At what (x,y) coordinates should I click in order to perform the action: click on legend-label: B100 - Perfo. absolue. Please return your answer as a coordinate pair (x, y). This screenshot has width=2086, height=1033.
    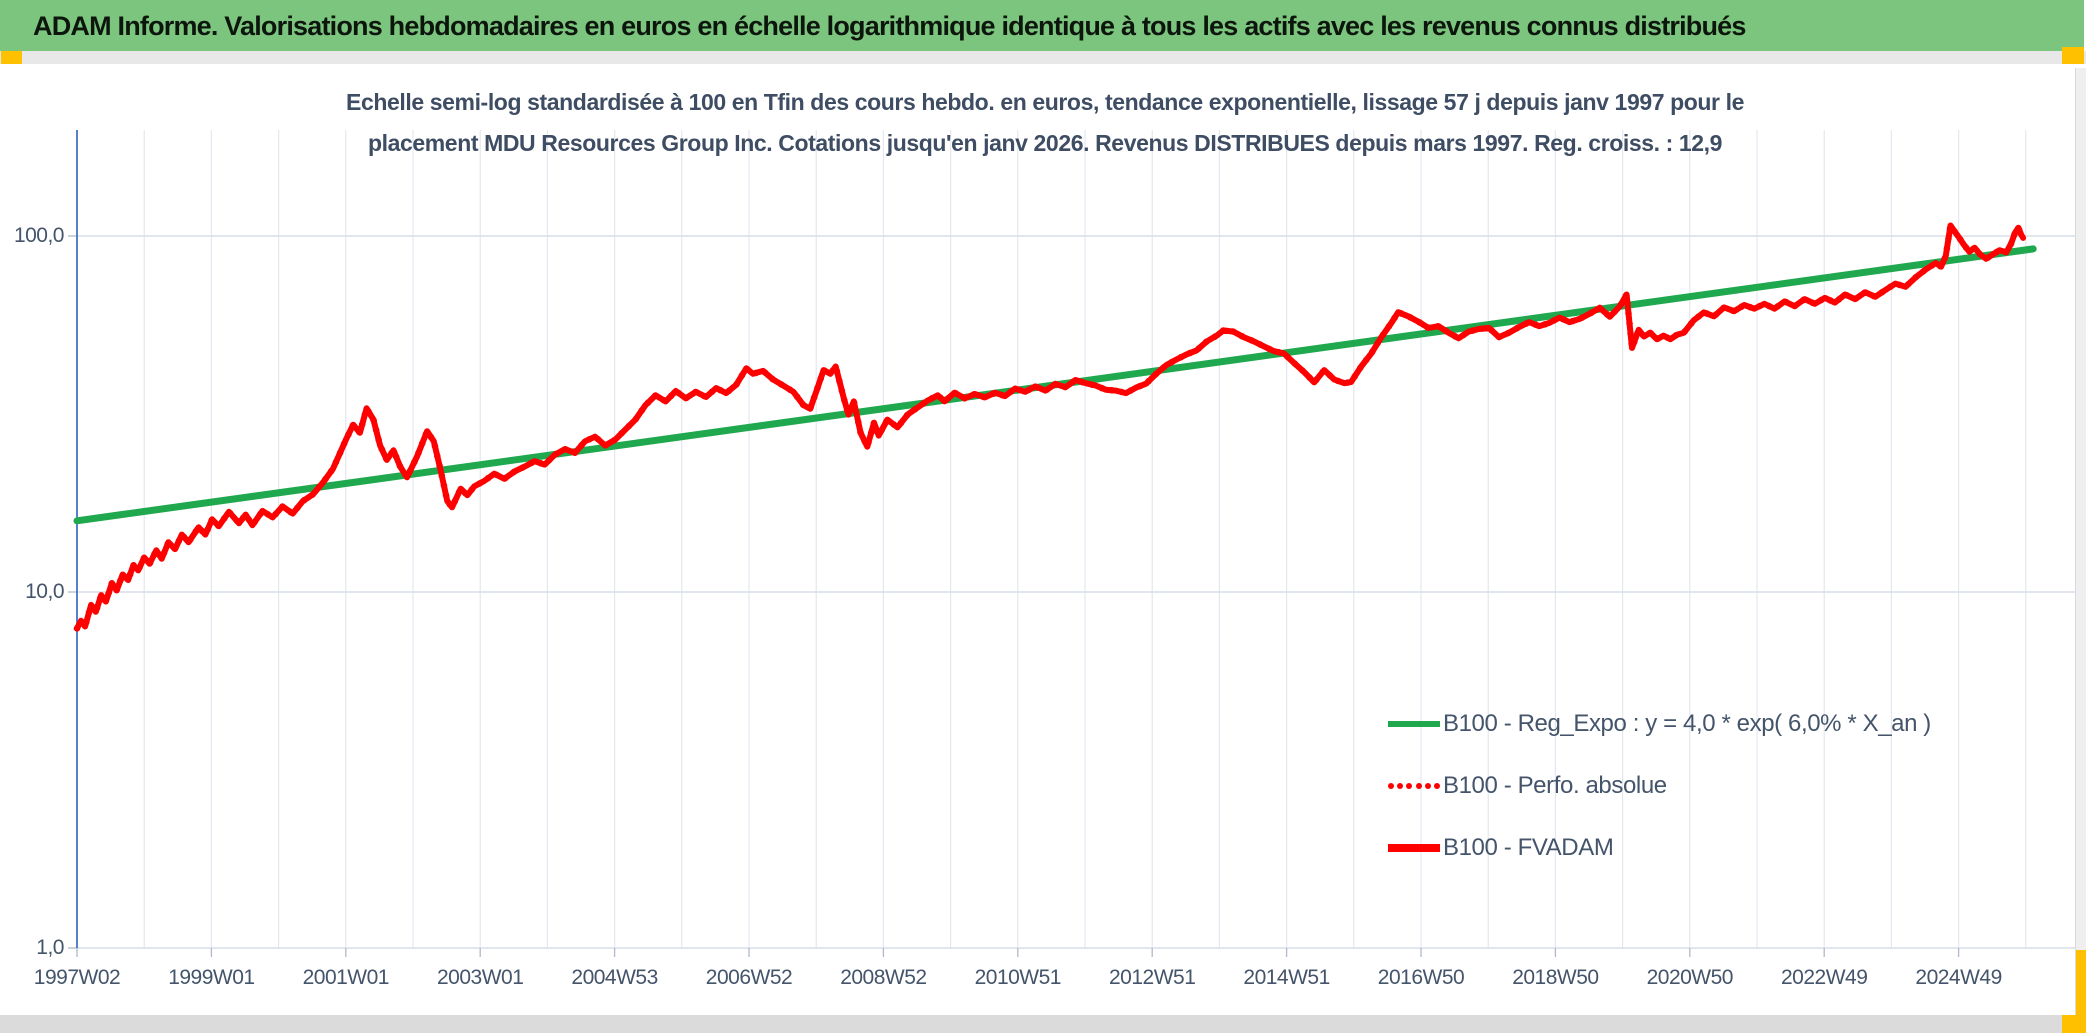
    Looking at the image, I should click on (1555, 785).